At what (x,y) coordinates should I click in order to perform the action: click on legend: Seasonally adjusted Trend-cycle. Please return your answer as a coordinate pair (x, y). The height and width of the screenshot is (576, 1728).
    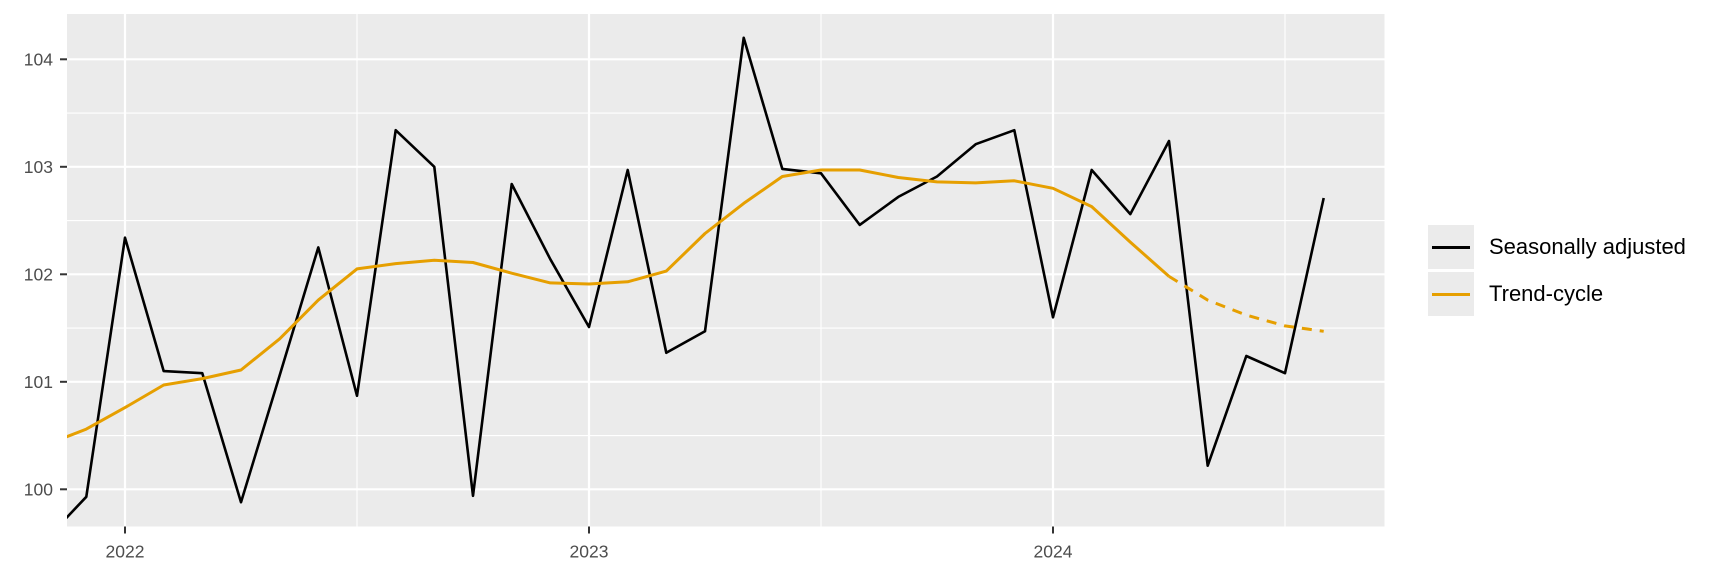
    Looking at the image, I should click on (1557, 270).